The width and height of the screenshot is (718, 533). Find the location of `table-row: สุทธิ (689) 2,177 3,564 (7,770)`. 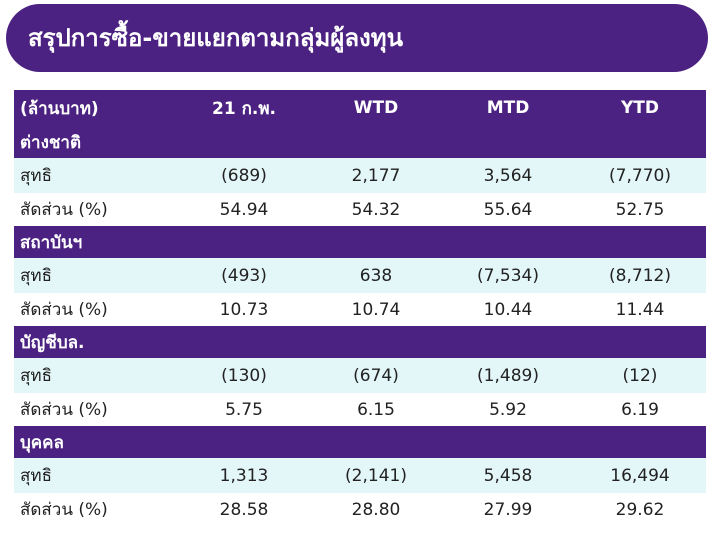

table-row: สุทธิ (689) 2,177 3,564 (7,770) is located at coordinates (360, 175).